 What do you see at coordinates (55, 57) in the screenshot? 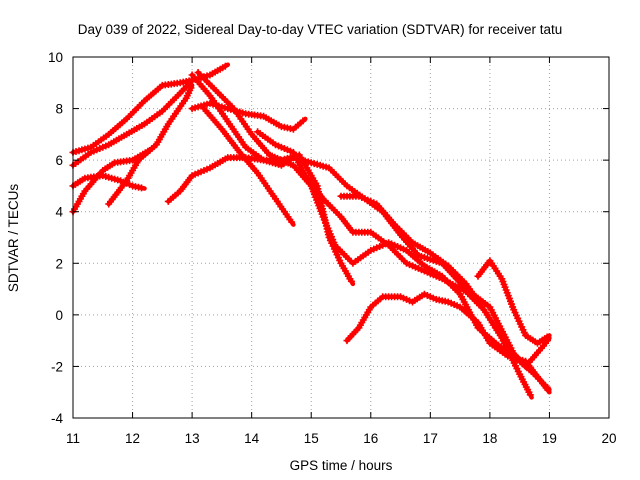
I see `y-tick-label: 10` at bounding box center [55, 57].